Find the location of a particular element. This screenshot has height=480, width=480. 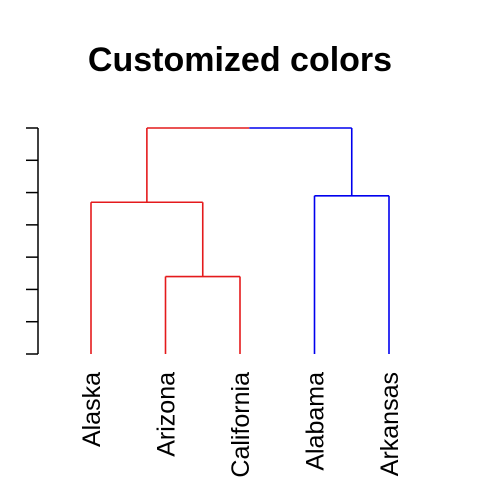

y-axis-ticks is located at coordinates (32, 241).